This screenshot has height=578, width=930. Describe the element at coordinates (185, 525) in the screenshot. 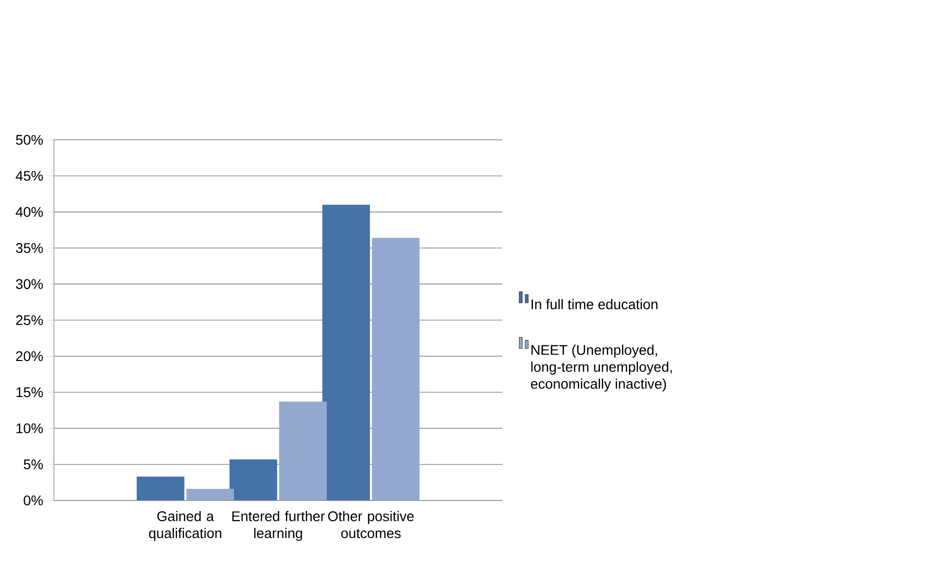

I see `x-tick-label: Gained a qualification` at that location.